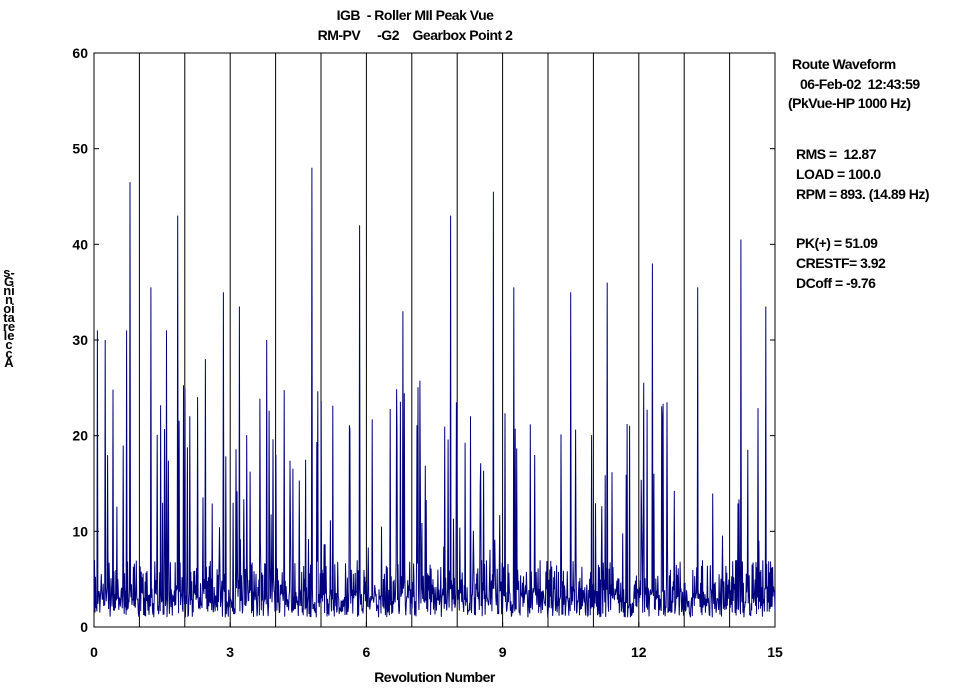  I want to click on y-tick-label: 60, so click(80, 53).